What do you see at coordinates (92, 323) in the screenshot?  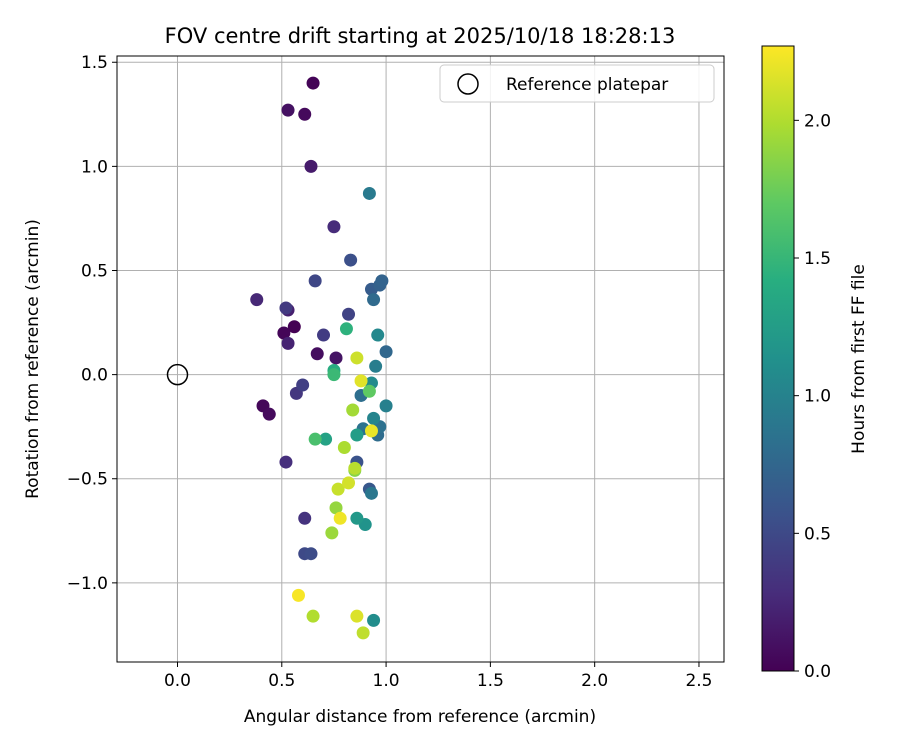 I see `y-axis-ticks: −1.0 −0.5 0.0 0.5 1.0 1.5` at bounding box center [92, 323].